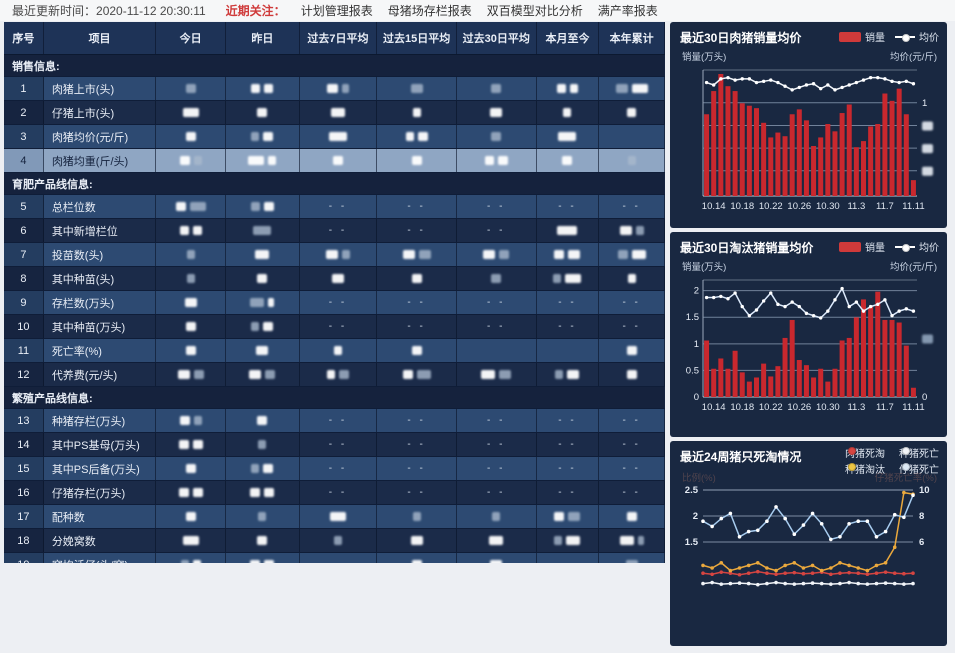 The width and height of the screenshot is (955, 653). I want to click on table-row-12: 12 代养费(元/头), so click(334, 375).